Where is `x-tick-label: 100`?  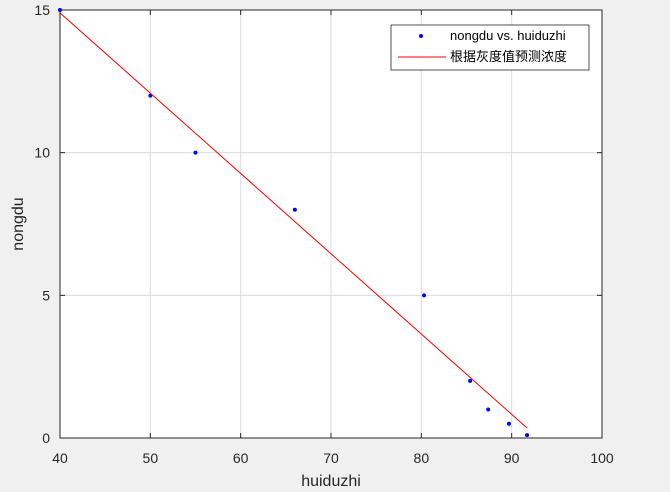
x-tick-label: 100 is located at coordinates (602, 458).